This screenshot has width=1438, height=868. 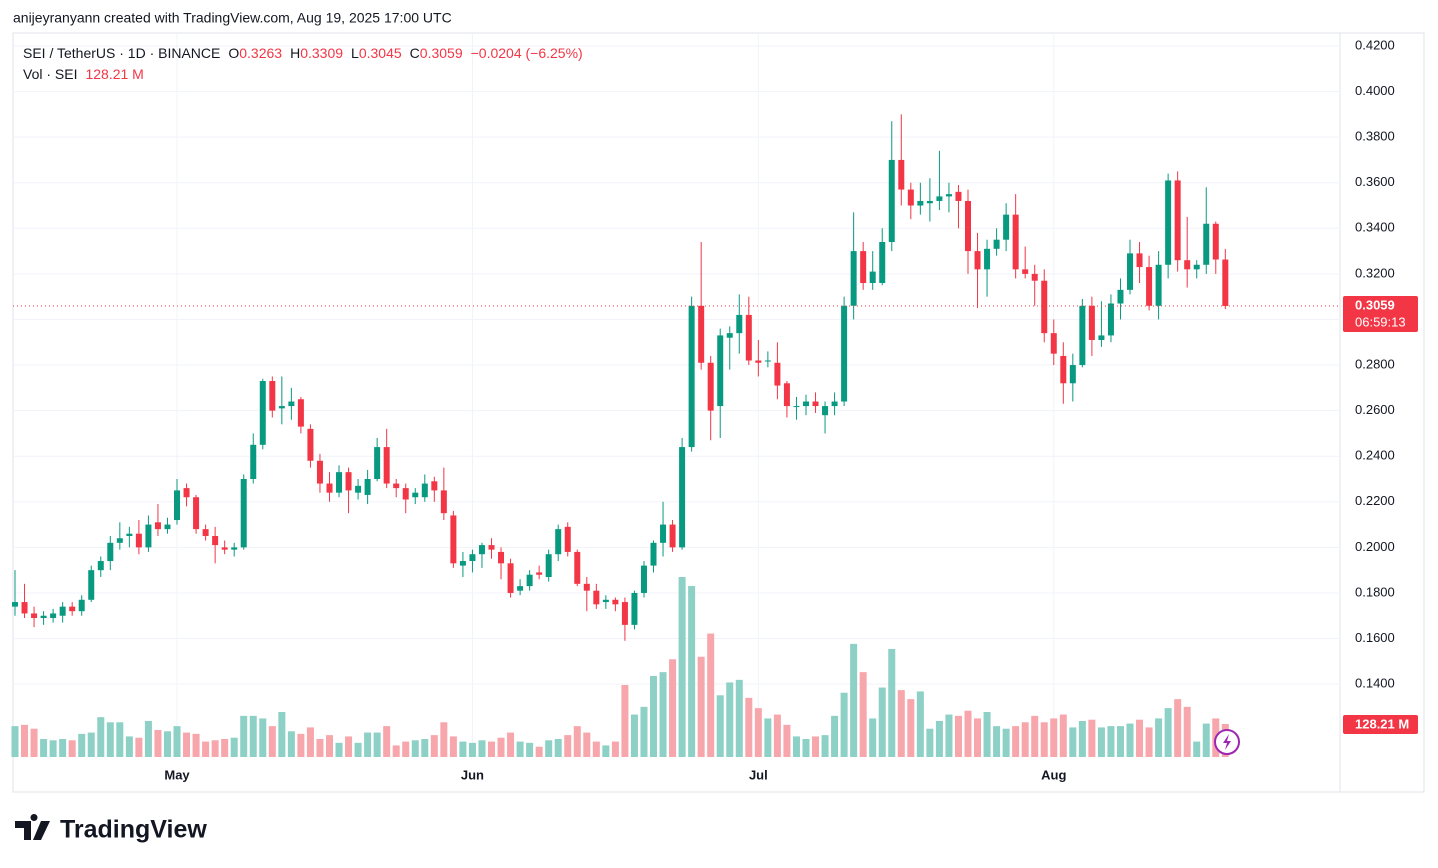 I want to click on y-tick-label: 0.2800, so click(x=1375, y=363).